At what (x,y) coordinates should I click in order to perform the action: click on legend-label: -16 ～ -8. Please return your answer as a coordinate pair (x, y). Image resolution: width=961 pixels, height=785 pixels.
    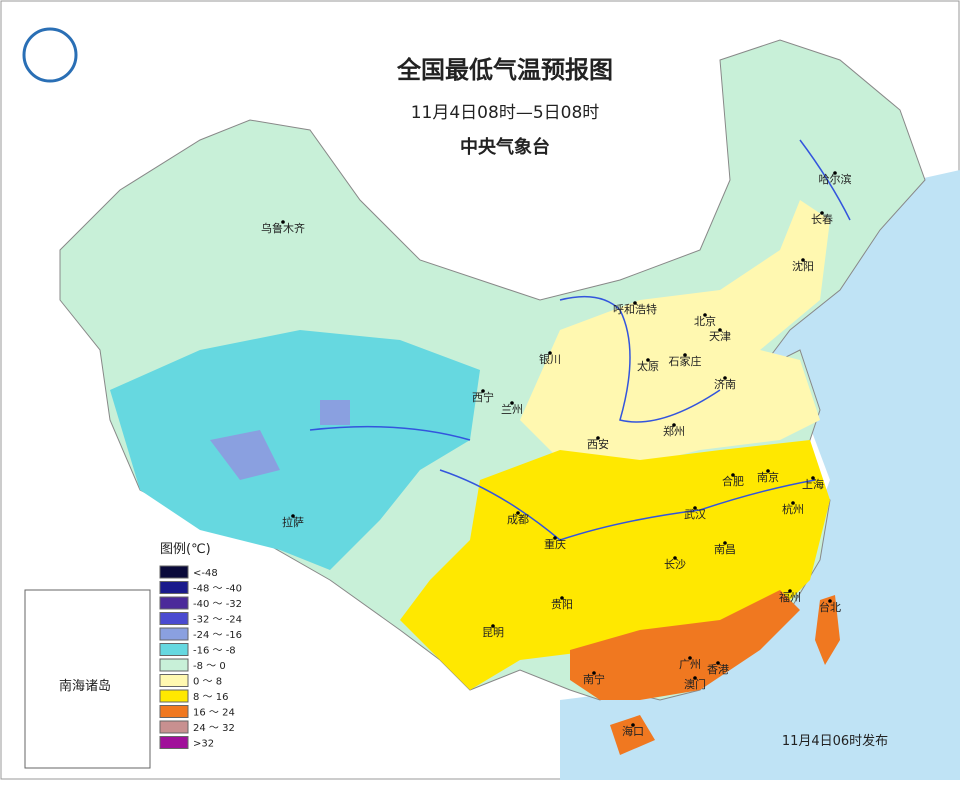
    Looking at the image, I should click on (214, 651).